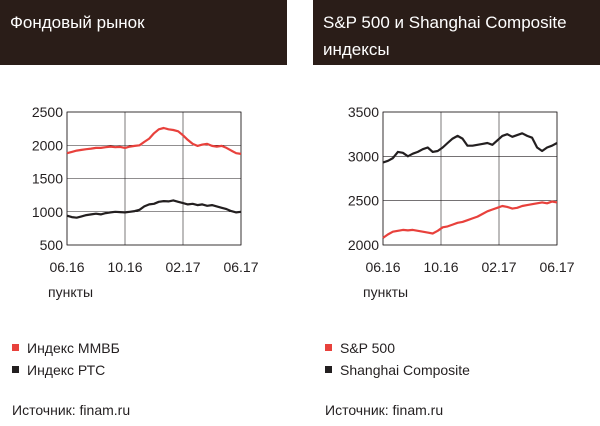 The width and height of the screenshot is (600, 426). What do you see at coordinates (363, 112) in the screenshot?
I see `y-tick-label: 3500` at bounding box center [363, 112].